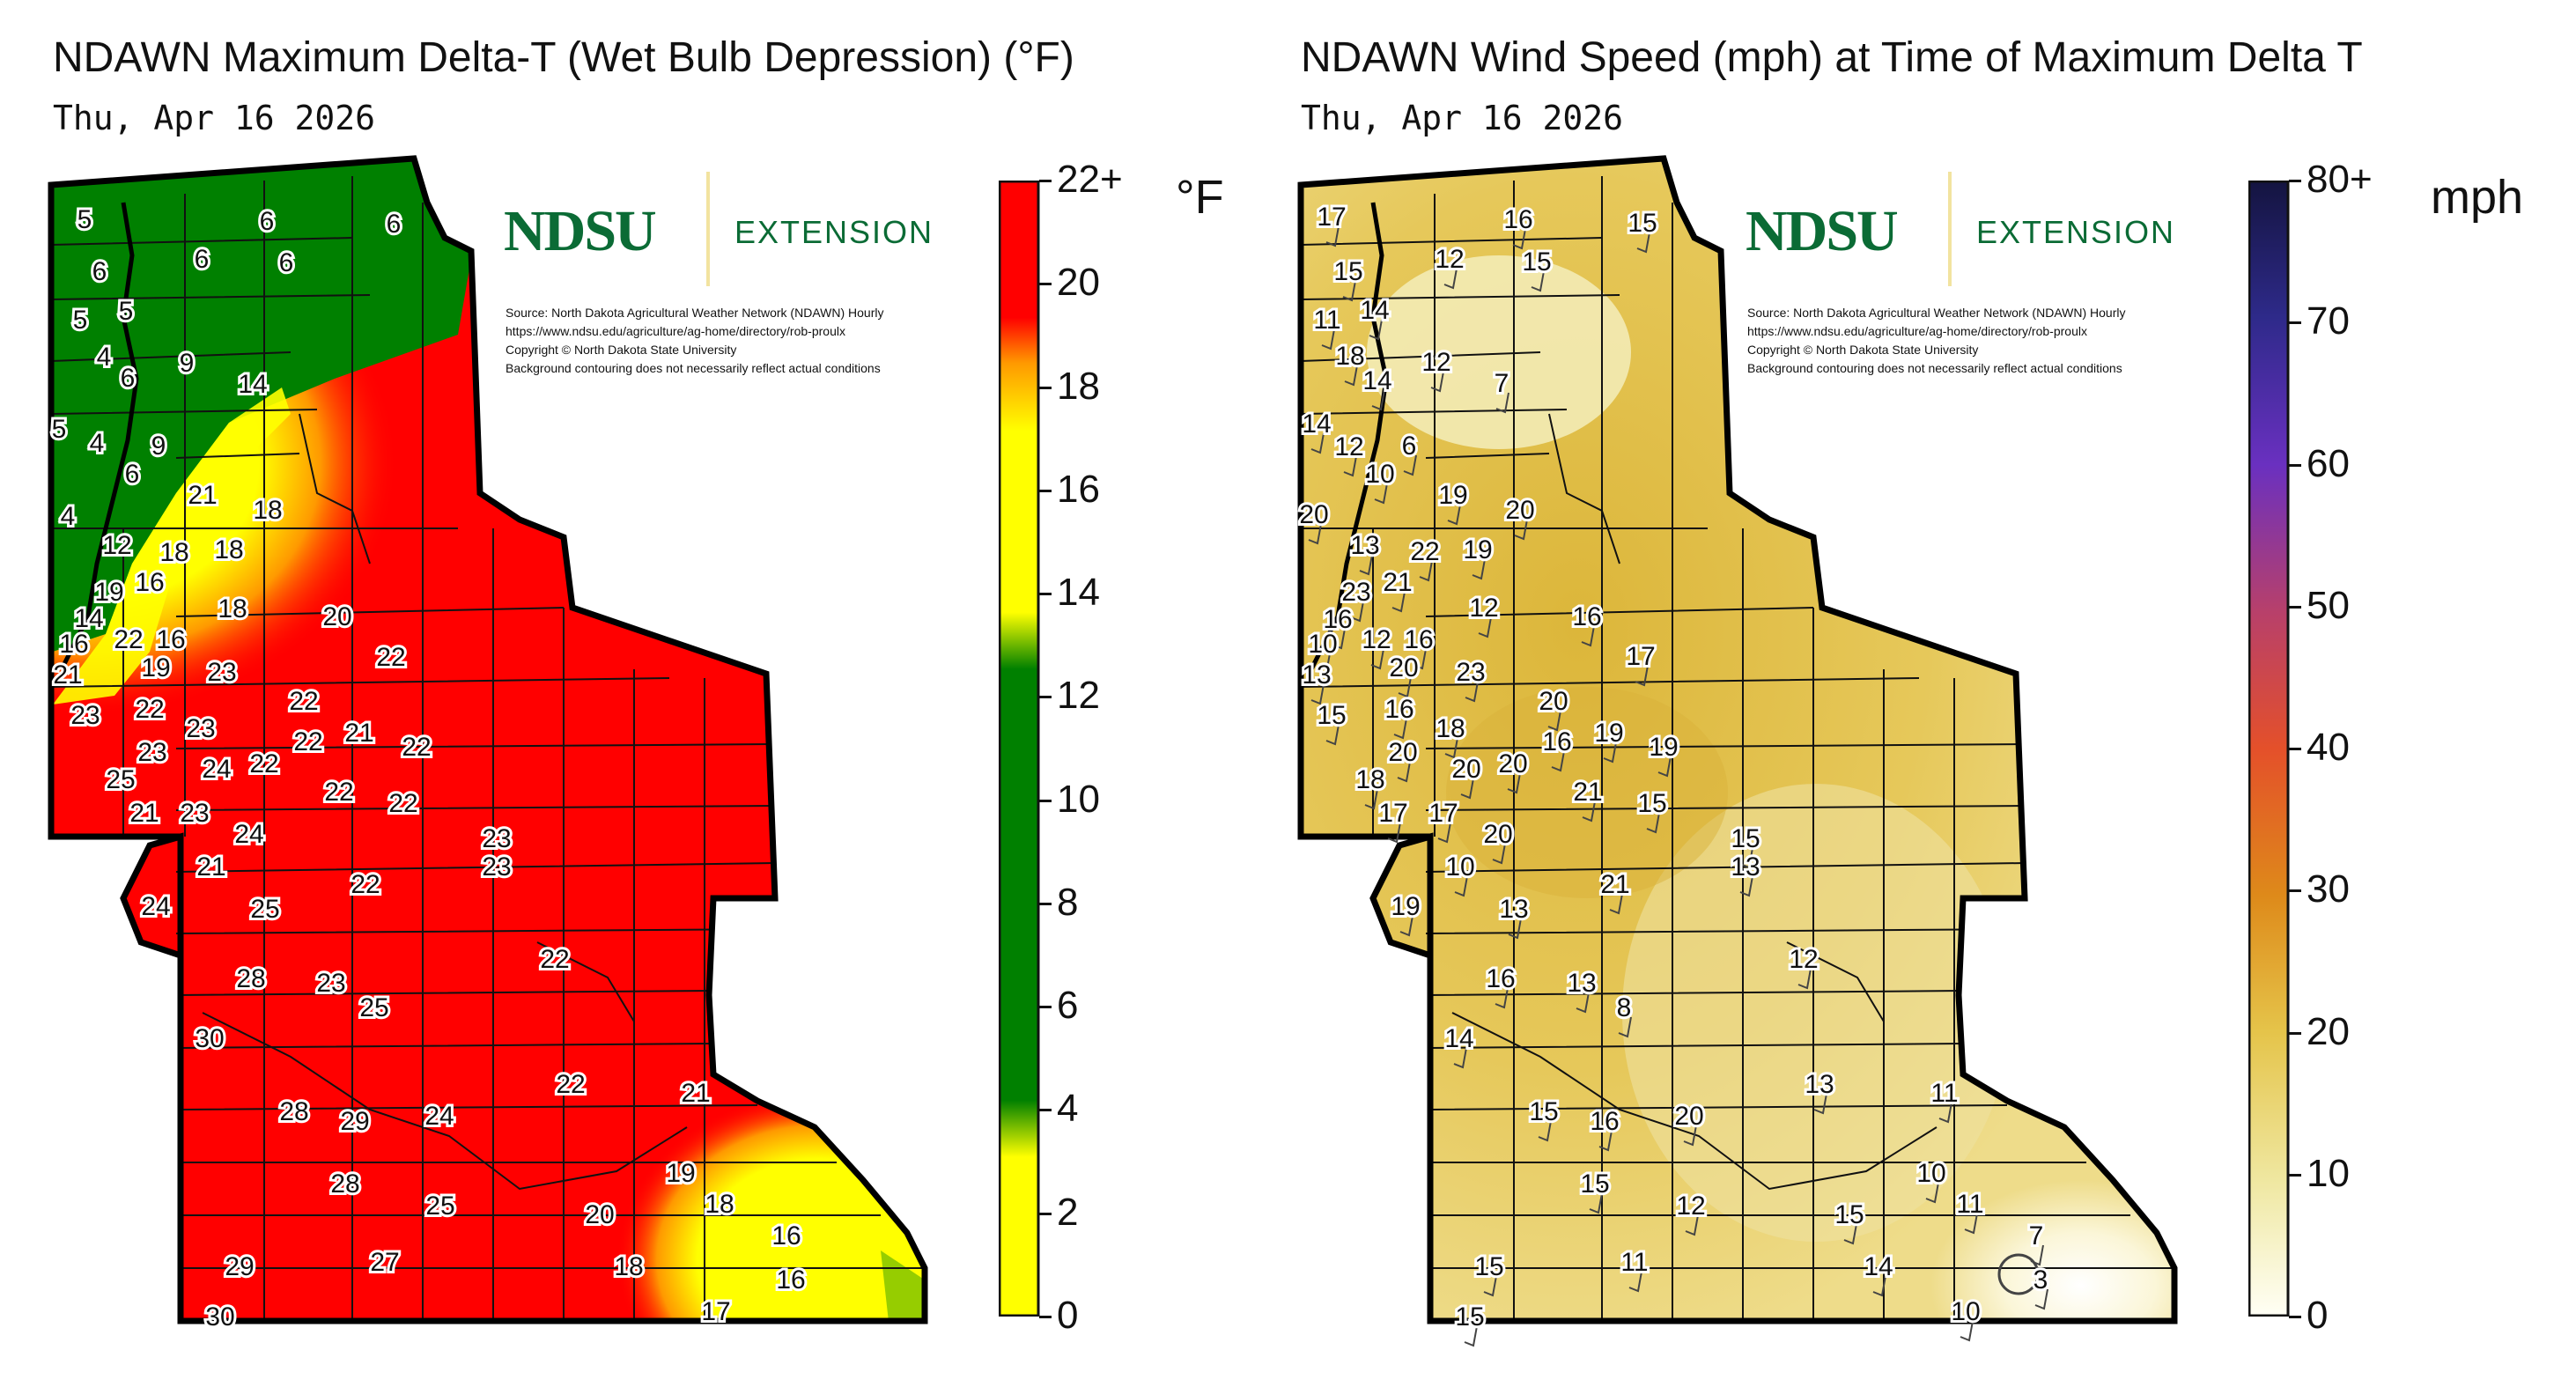 Image resolution: width=2576 pixels, height=1387 pixels. I want to click on station-value: 7, so click(2036, 1236).